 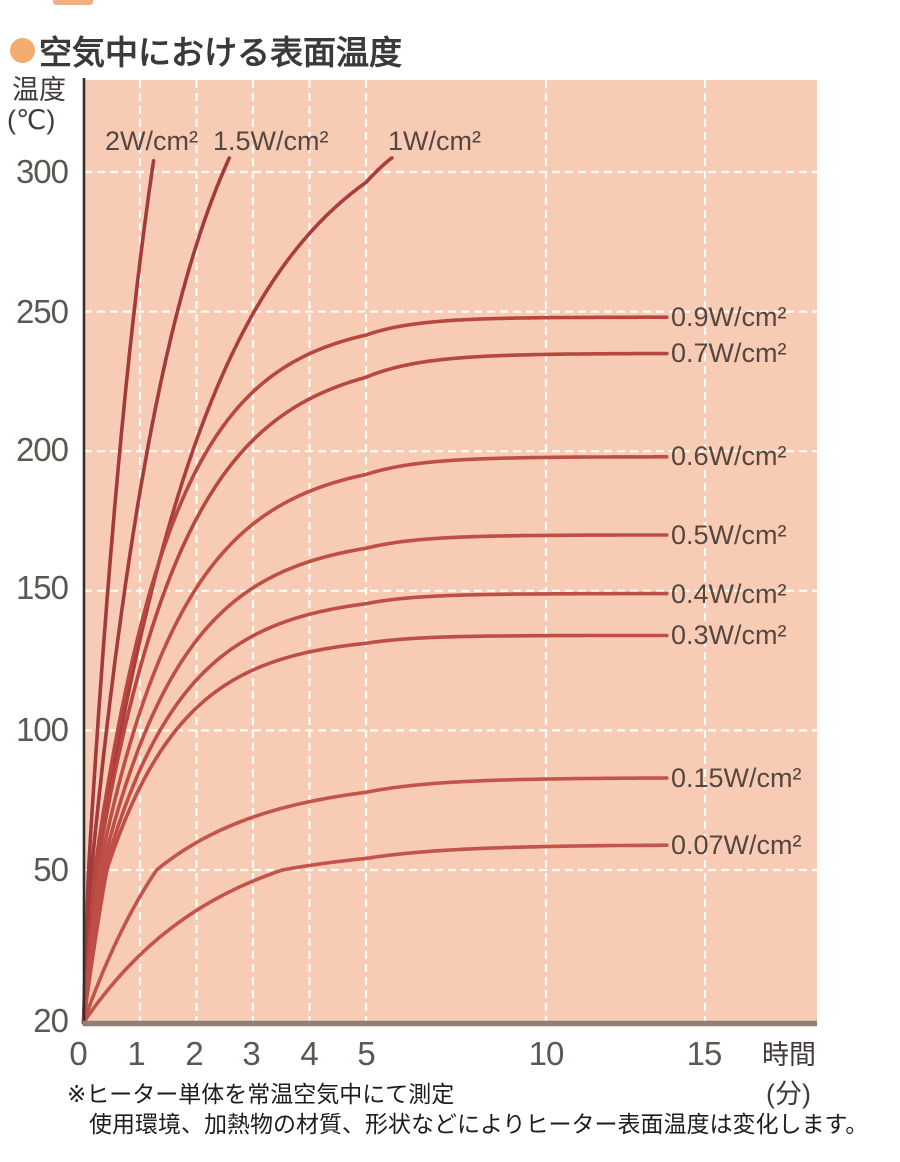 What do you see at coordinates (42, 171) in the screenshot?
I see `y-tick-label-300: 300` at bounding box center [42, 171].